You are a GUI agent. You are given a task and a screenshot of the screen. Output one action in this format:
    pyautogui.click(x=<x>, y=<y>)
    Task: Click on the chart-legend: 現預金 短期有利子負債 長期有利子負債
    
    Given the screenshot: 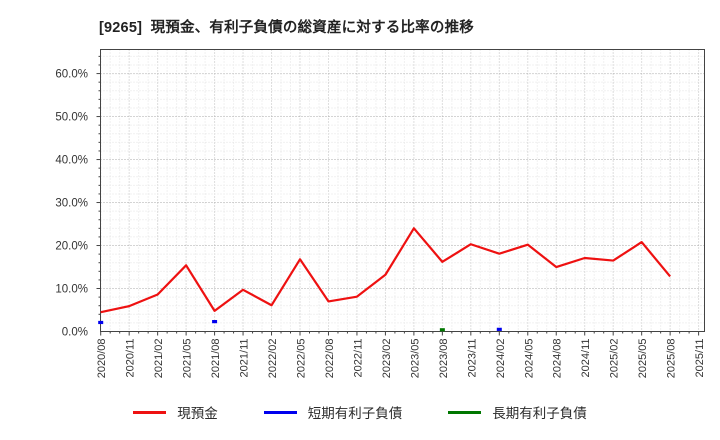 What is the action you would take?
    pyautogui.click(x=360, y=412)
    